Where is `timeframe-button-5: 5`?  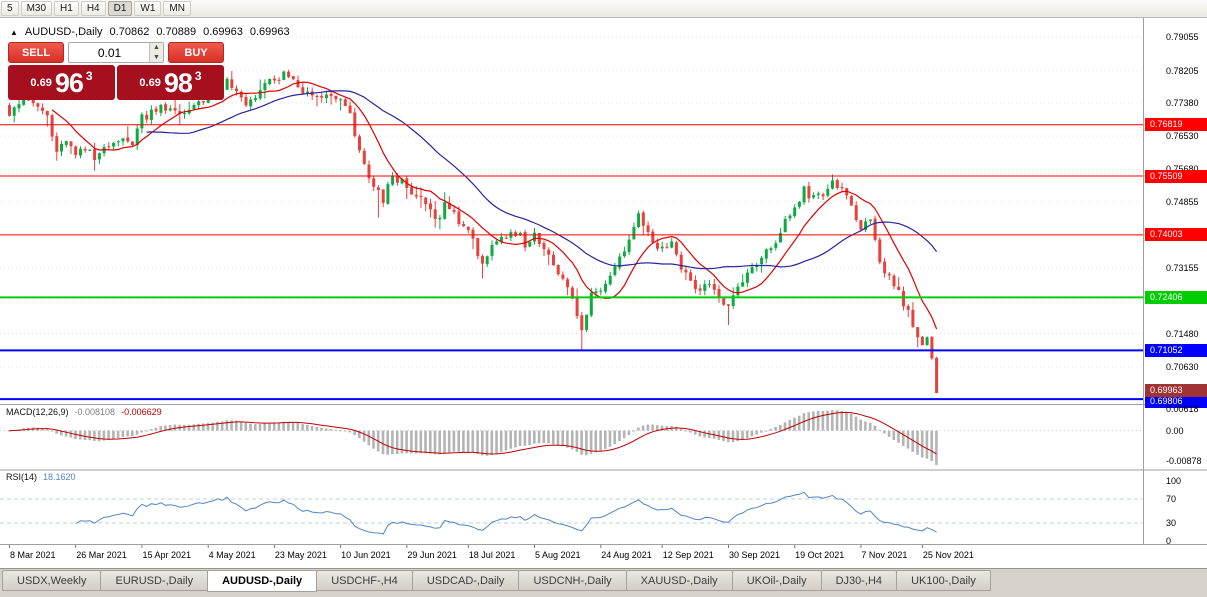
timeframe-button-5: 5 is located at coordinates (10, 8).